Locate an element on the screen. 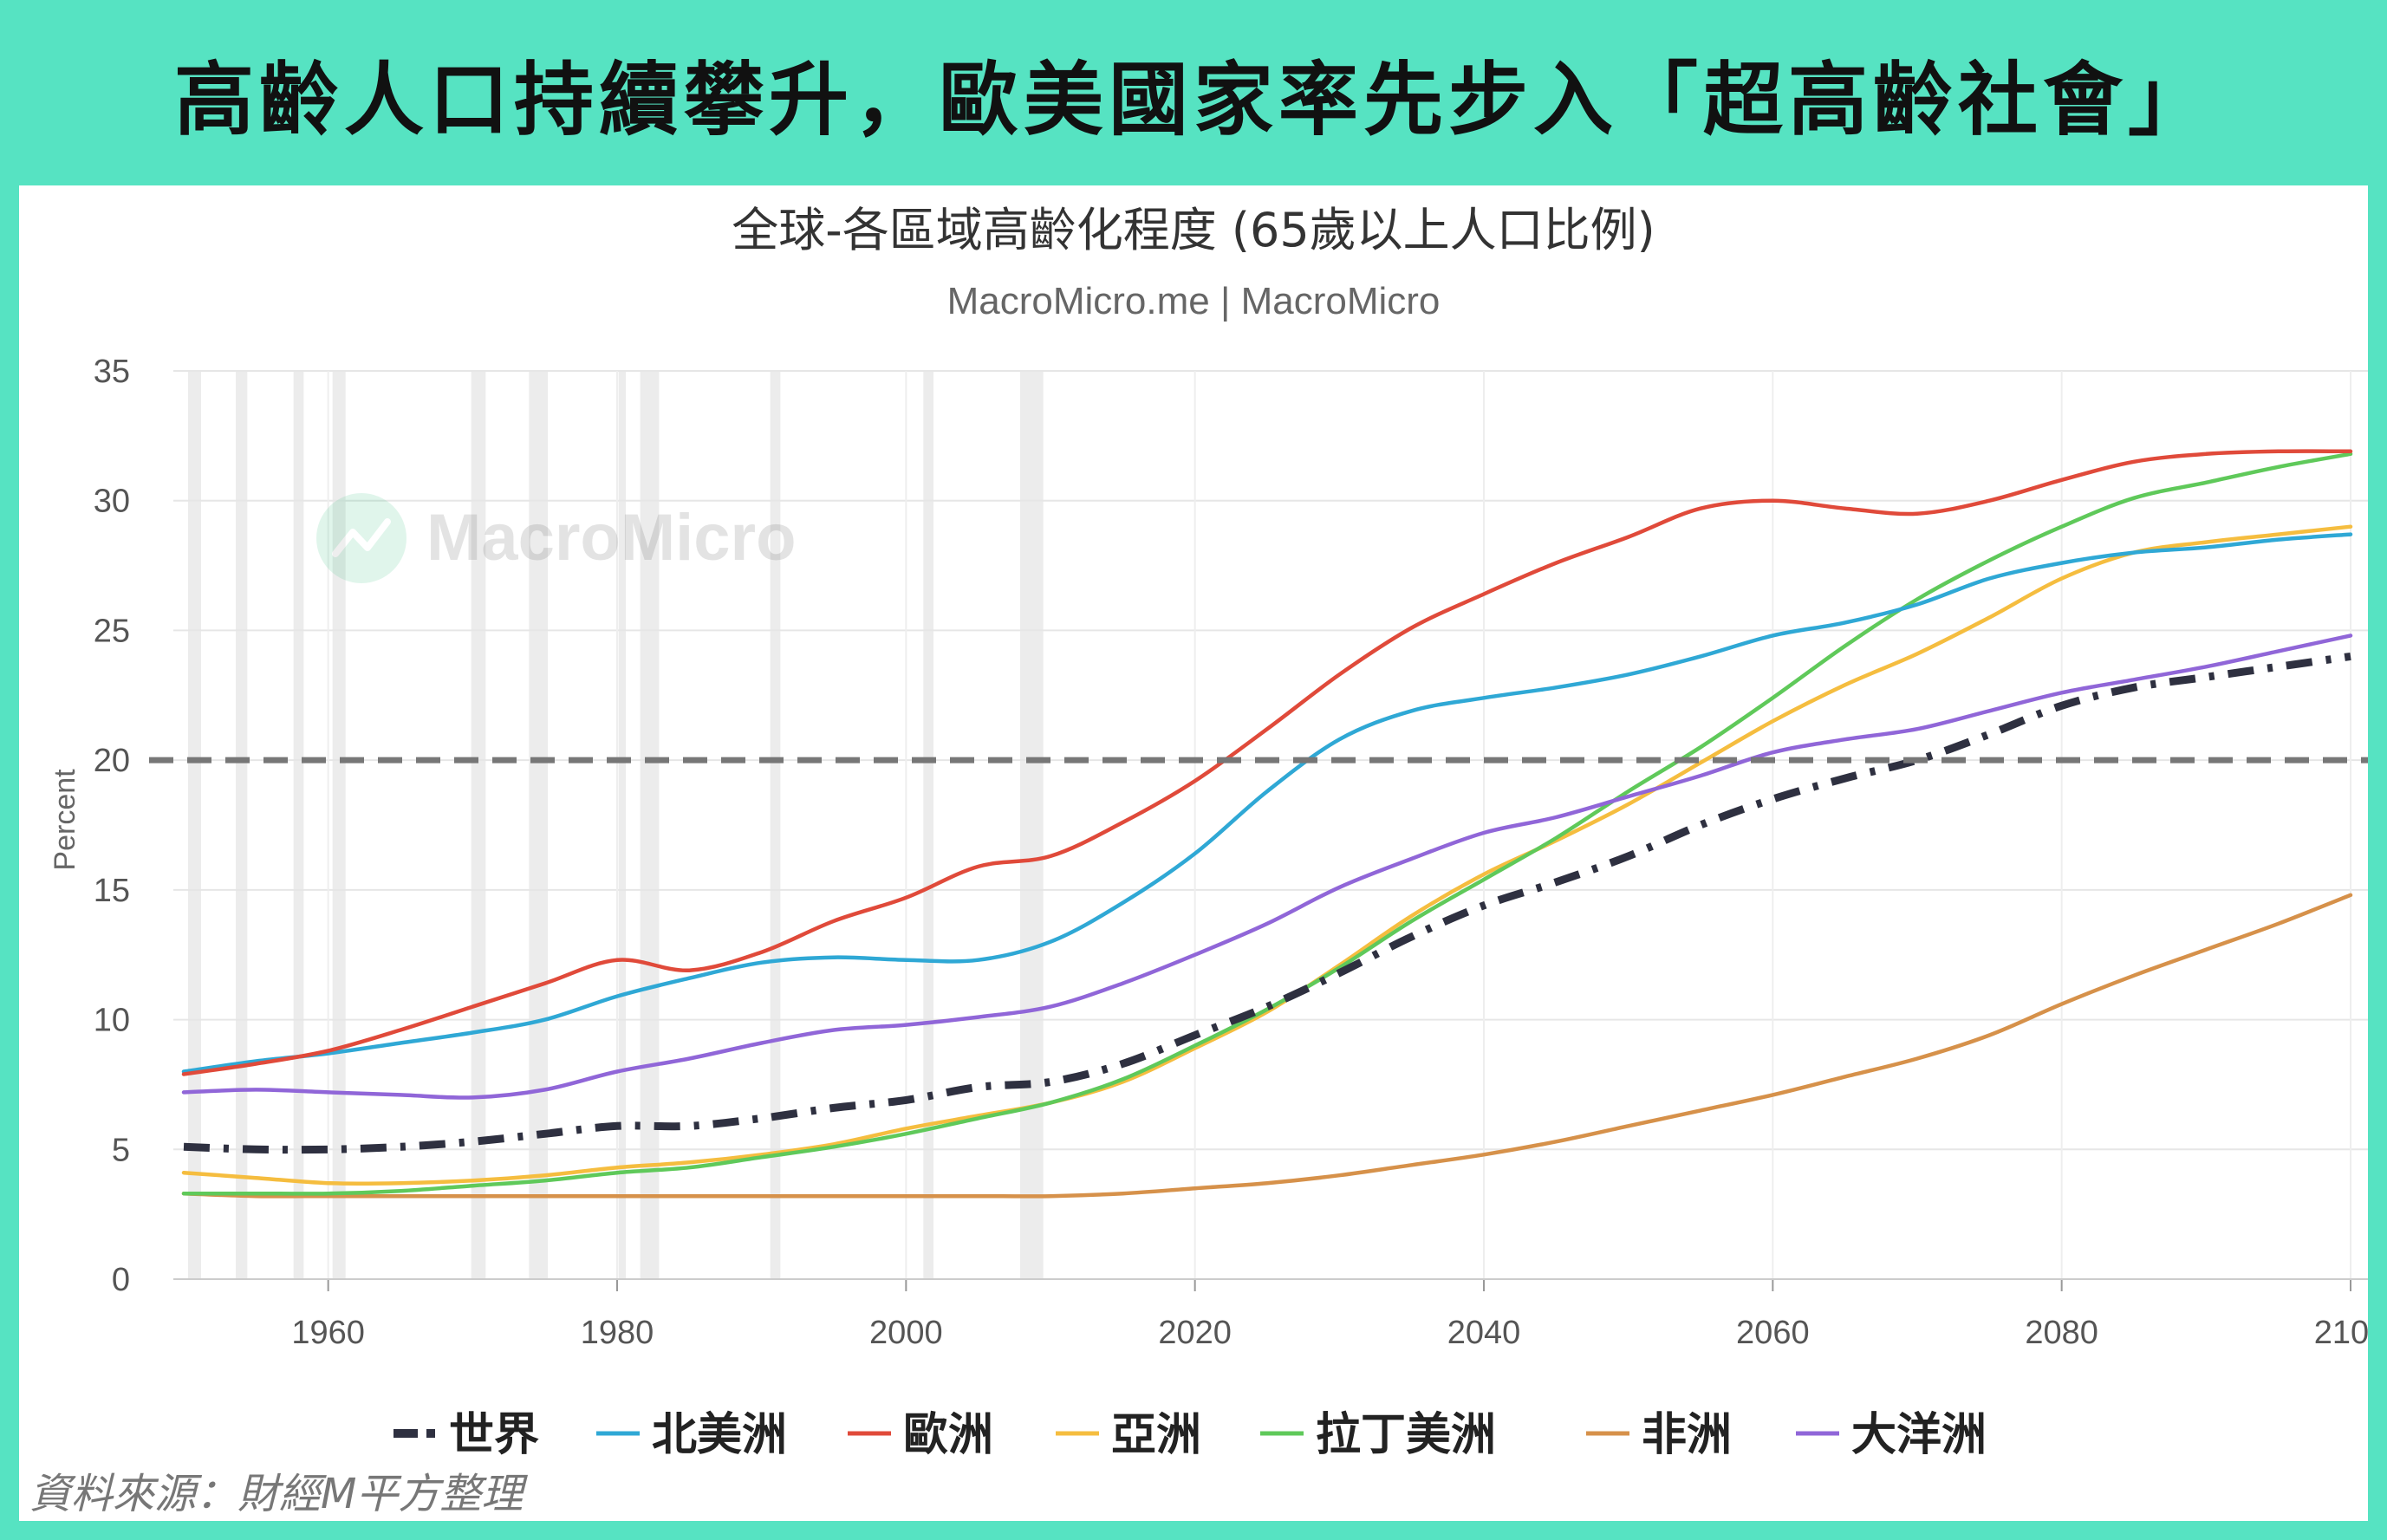 The height and width of the screenshot is (1540, 2387). headline: 高齡人口持續攀升，歐美國家率先步入「超高齡社會」 is located at coordinates (1193, 100).